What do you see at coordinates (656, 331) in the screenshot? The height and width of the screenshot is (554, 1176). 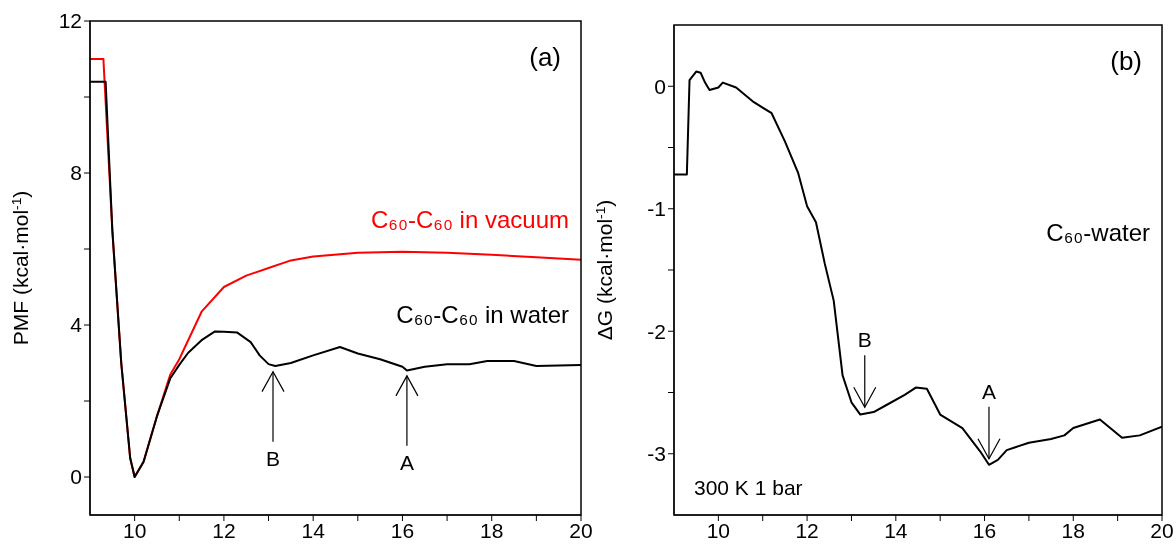 I see `y-tick-label: -2` at bounding box center [656, 331].